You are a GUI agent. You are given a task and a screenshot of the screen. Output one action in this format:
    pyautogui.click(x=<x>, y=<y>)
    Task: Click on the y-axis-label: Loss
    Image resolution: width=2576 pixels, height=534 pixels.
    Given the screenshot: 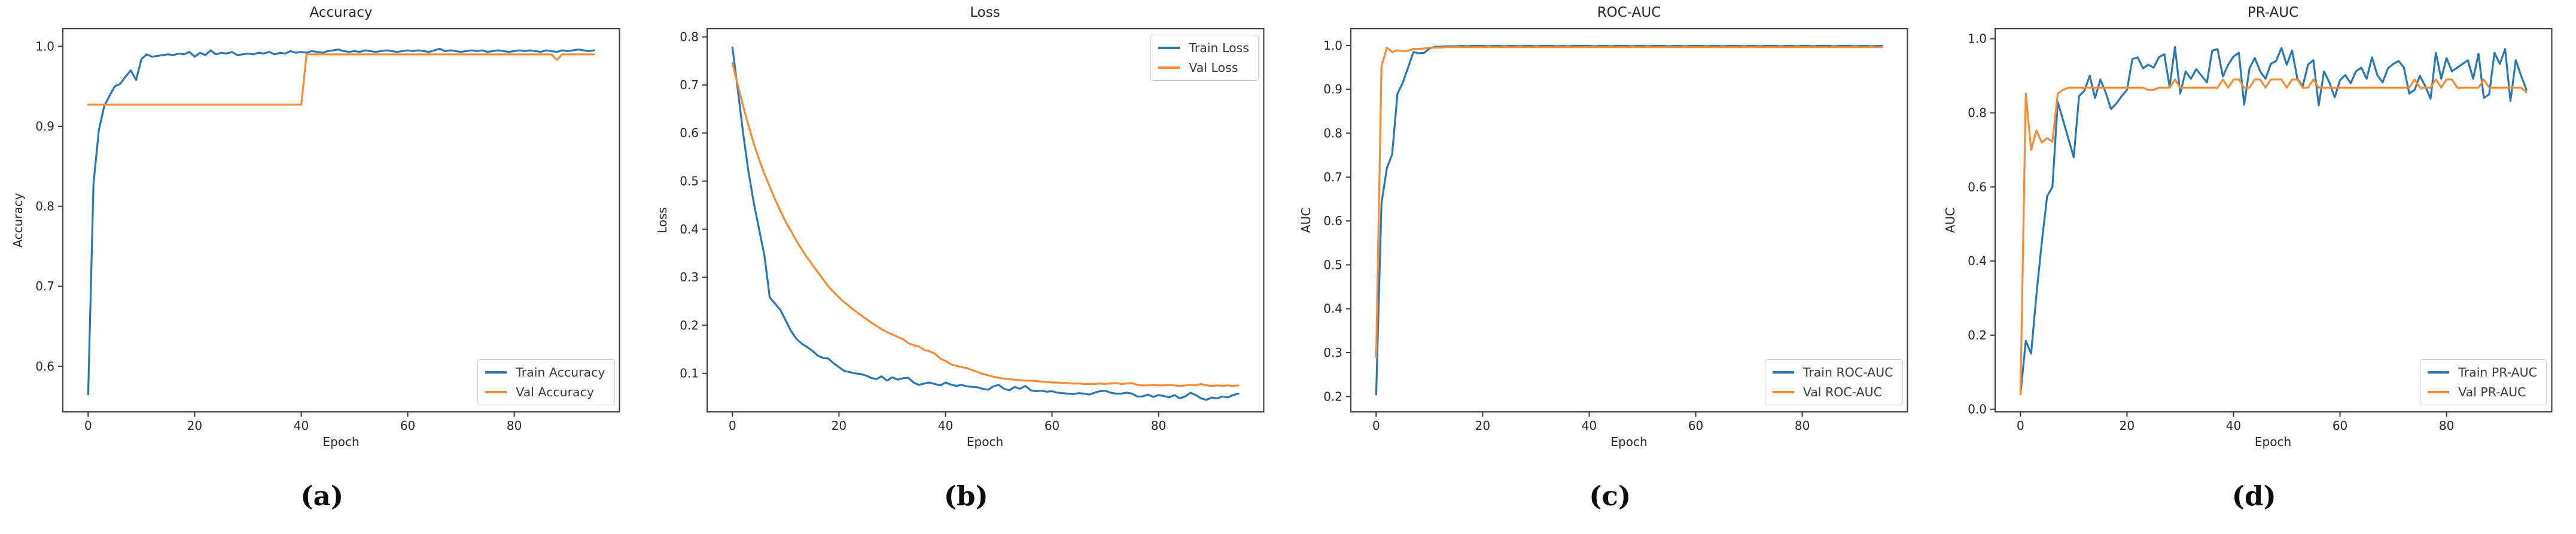 What is the action you would take?
    pyautogui.click(x=661, y=220)
    